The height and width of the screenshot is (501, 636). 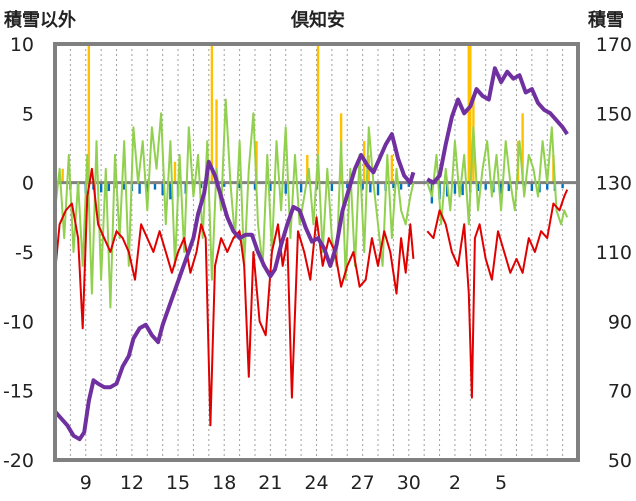 I want to click on x-tick-label: 18, so click(x=224, y=483).